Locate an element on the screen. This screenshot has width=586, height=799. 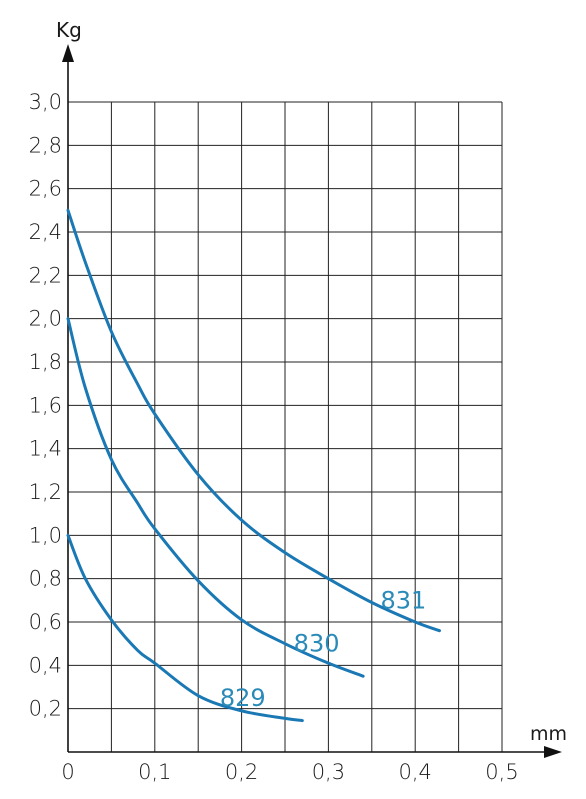
x-axis-label: mm is located at coordinates (548, 734).